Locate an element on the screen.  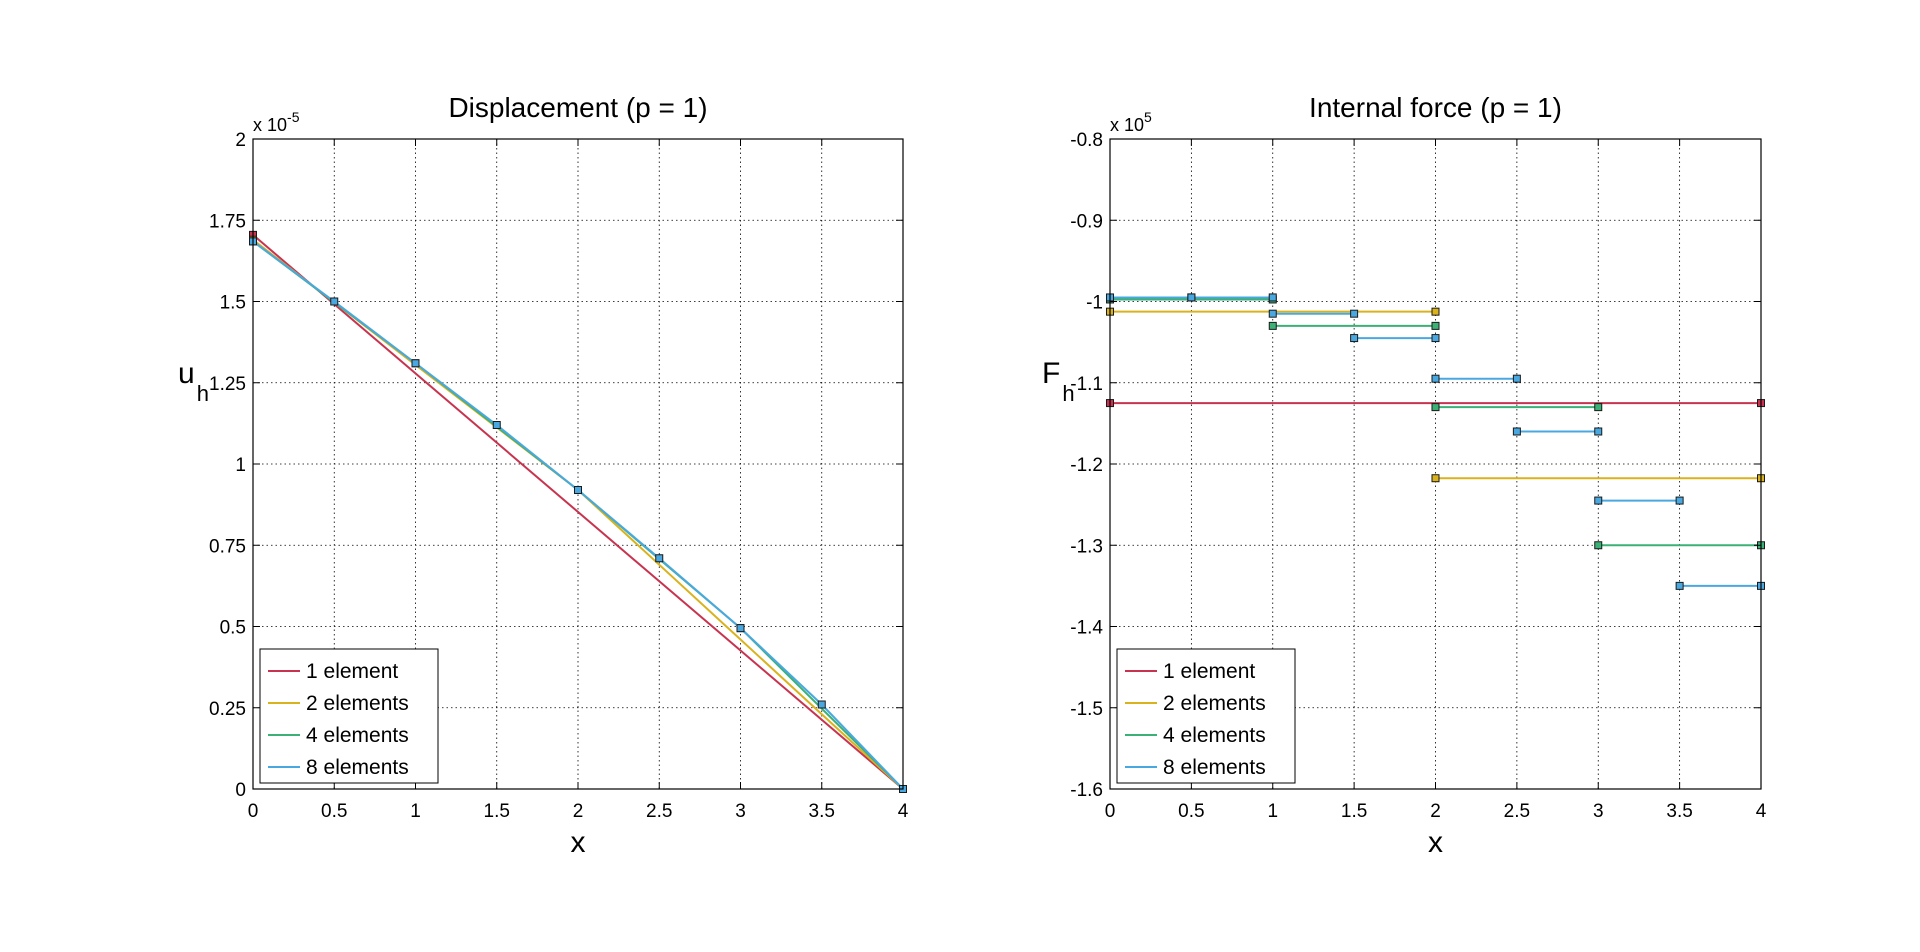
series-8-elements is located at coordinates (1435, 441).